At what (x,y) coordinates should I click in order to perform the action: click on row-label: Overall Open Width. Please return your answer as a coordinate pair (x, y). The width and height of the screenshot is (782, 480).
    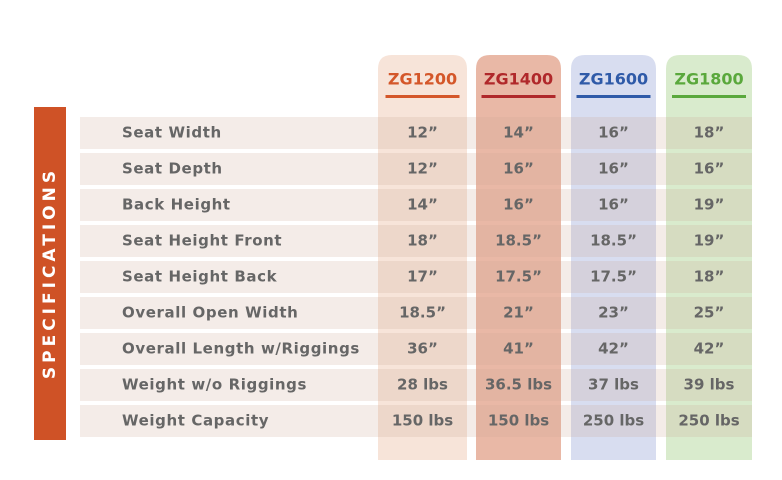
    Looking at the image, I should click on (210, 313).